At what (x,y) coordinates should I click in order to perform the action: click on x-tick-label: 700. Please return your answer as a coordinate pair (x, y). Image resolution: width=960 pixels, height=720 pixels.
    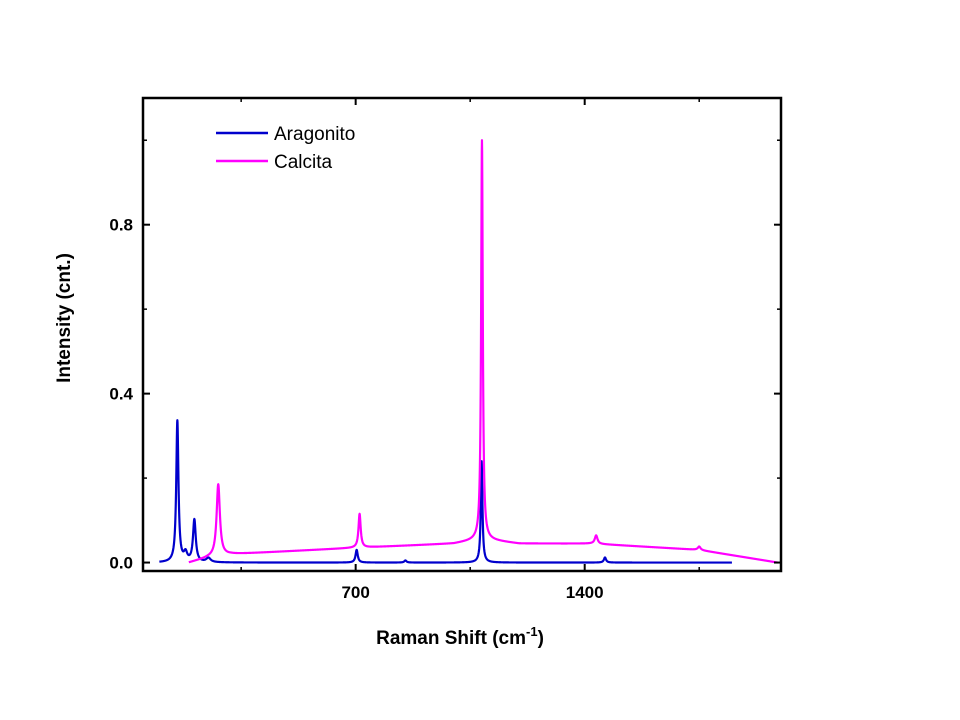
    Looking at the image, I should click on (355, 592).